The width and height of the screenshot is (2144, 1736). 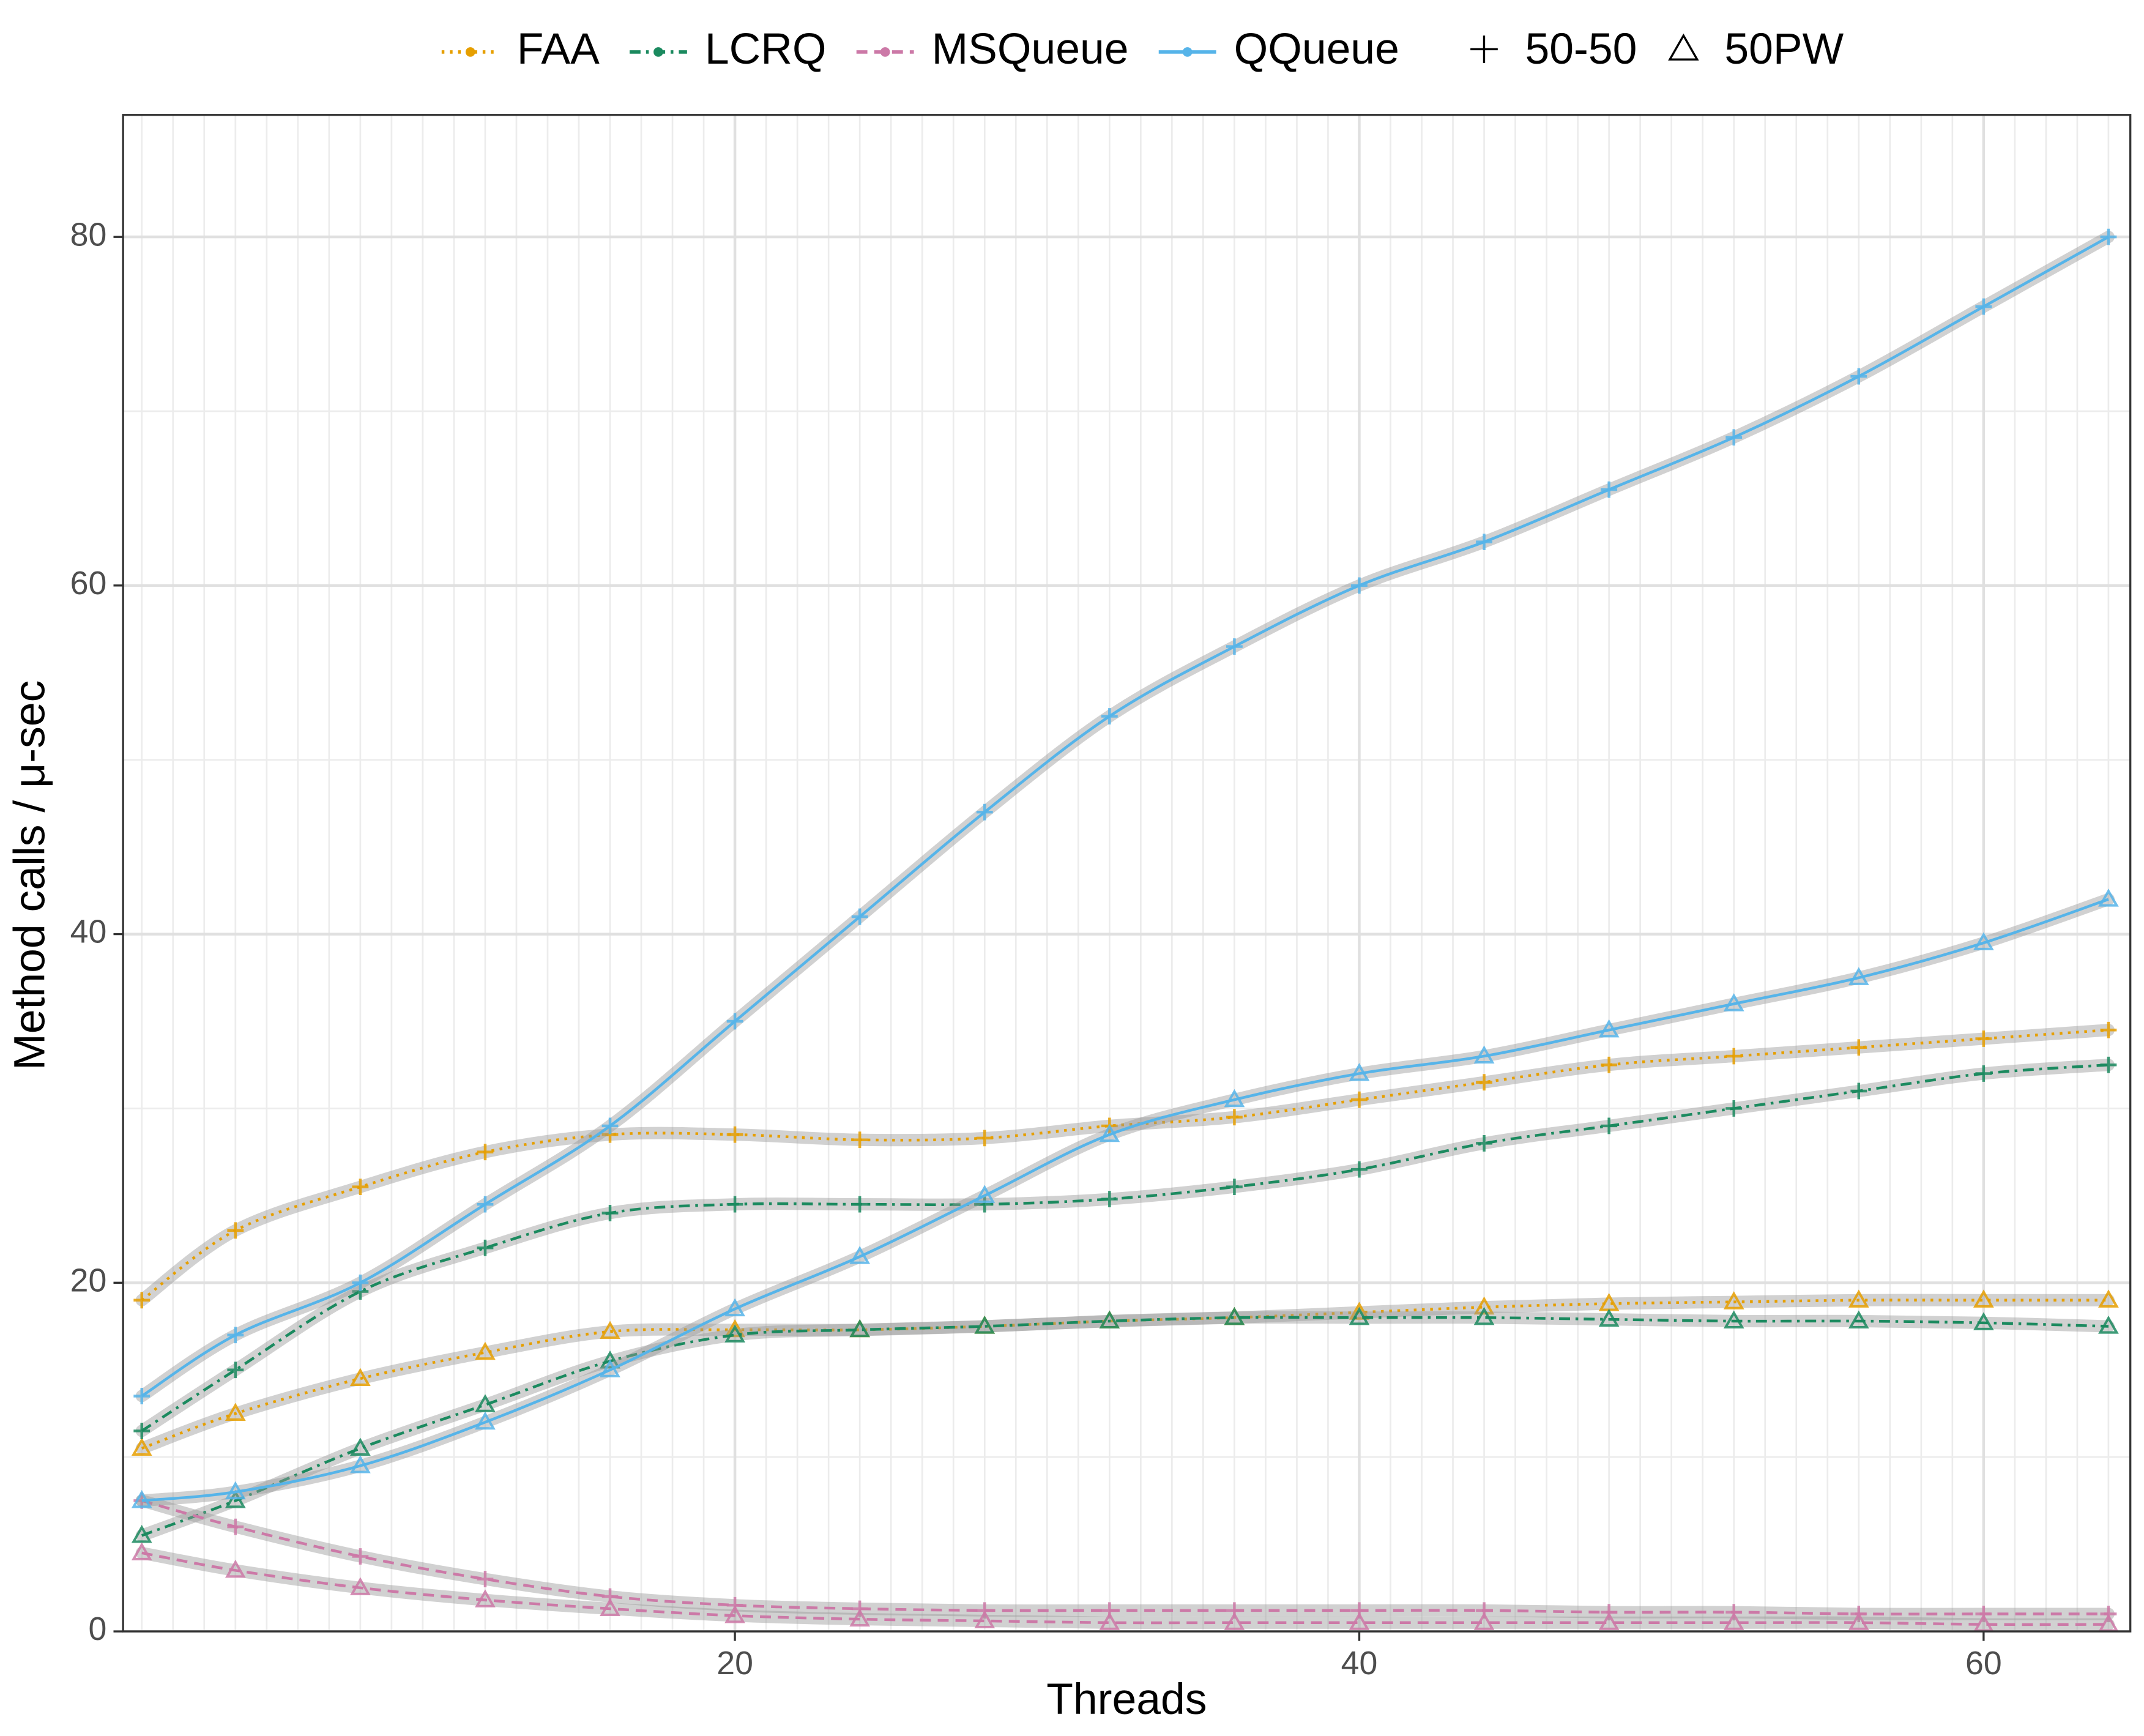 What do you see at coordinates (88, 583) in the screenshot?
I see `y-tick-label: 60` at bounding box center [88, 583].